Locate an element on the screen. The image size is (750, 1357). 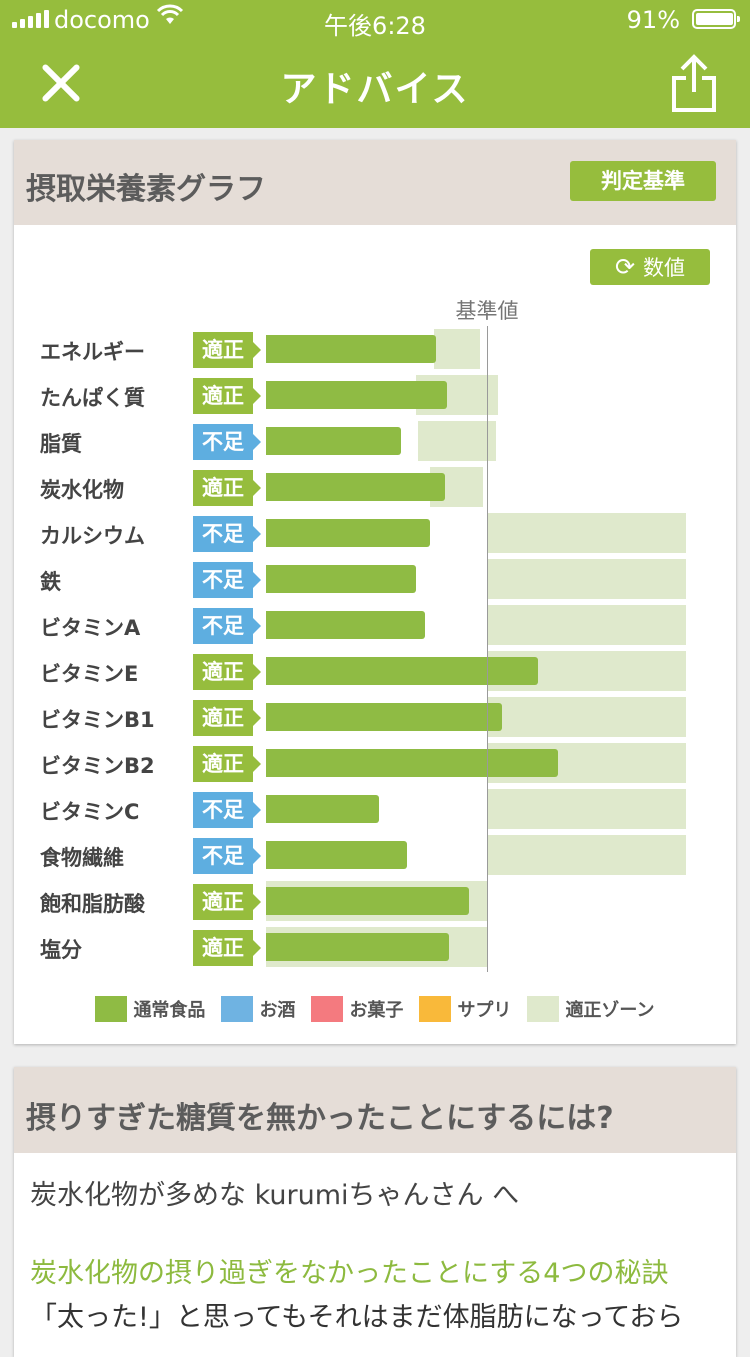
nutrient-label: ビタミンC is located at coordinates (90, 812).